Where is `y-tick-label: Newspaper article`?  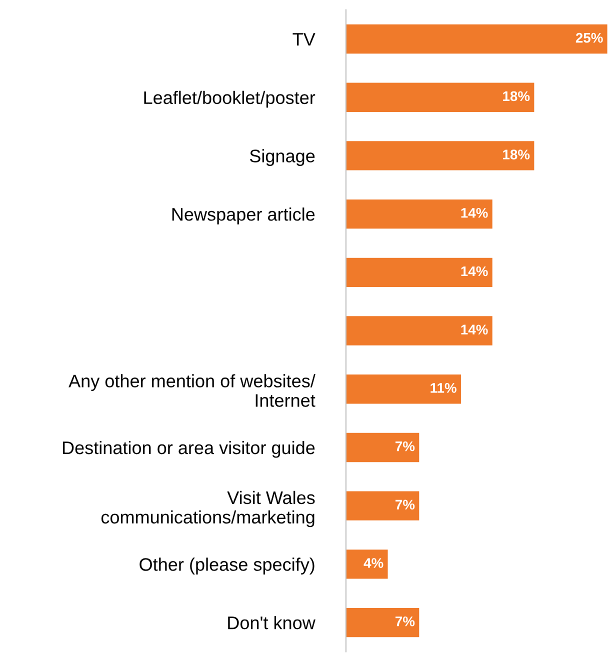 y-tick-label: Newspaper article is located at coordinates (243, 216).